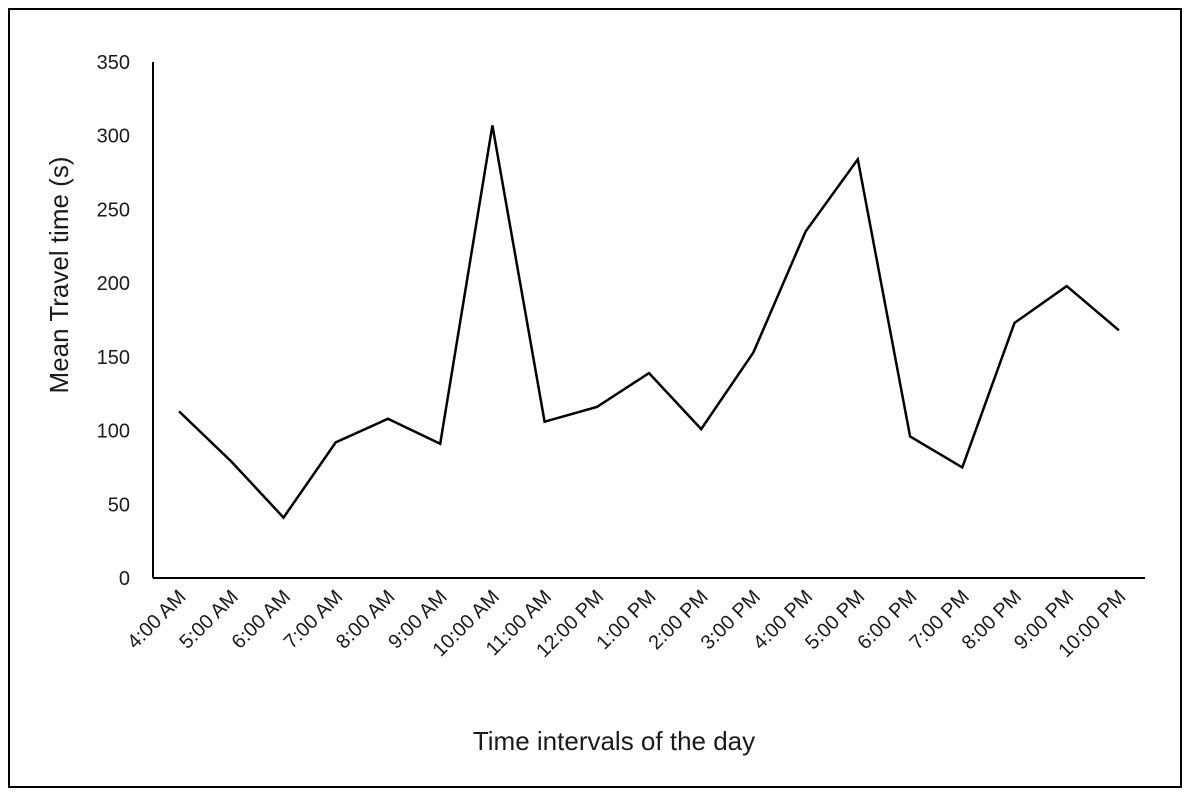 Image resolution: width=1196 pixels, height=802 pixels. What do you see at coordinates (113, 358) in the screenshot?
I see `y-tick-label: 150` at bounding box center [113, 358].